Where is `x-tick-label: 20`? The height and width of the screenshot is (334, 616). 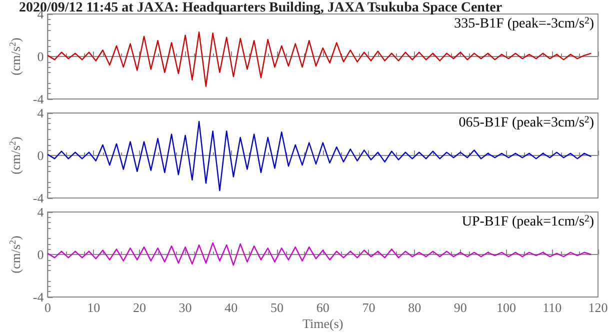 x-tick-label: 20 is located at coordinates (139, 307).